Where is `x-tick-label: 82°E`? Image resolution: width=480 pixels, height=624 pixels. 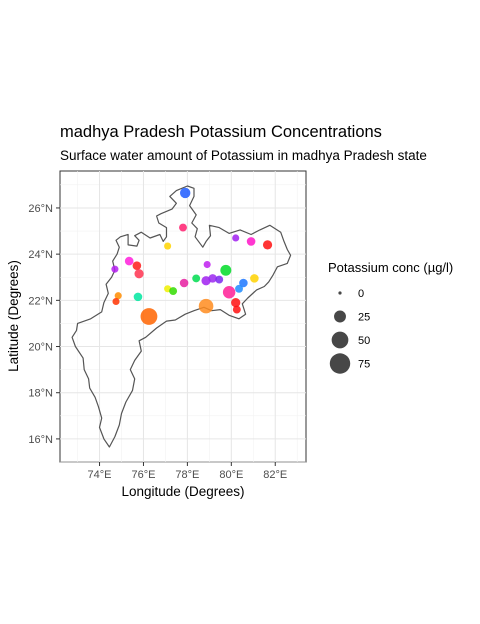
x-tick-label: 82°E is located at coordinates (275, 475).